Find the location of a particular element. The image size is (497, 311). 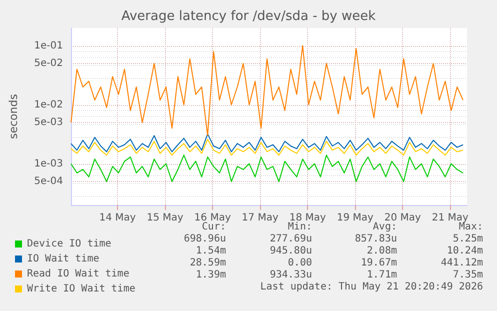

x-tick-label: 20 May is located at coordinates (403, 218).